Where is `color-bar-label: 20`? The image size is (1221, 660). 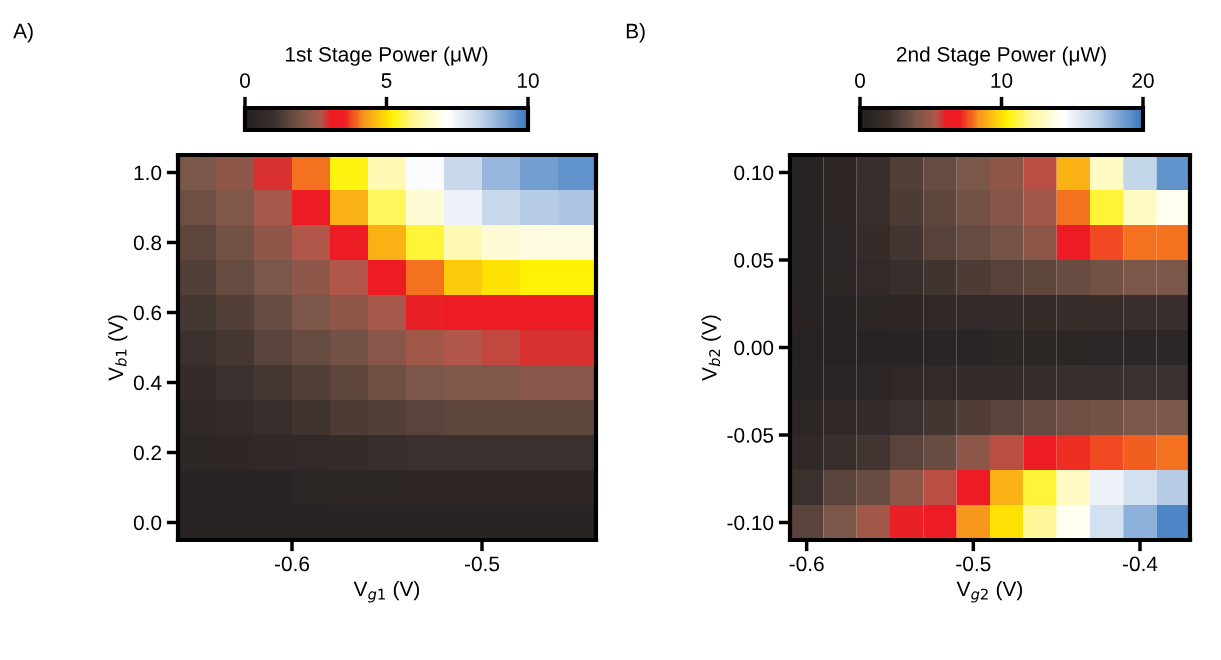
color-bar-label: 20 is located at coordinates (1143, 80).